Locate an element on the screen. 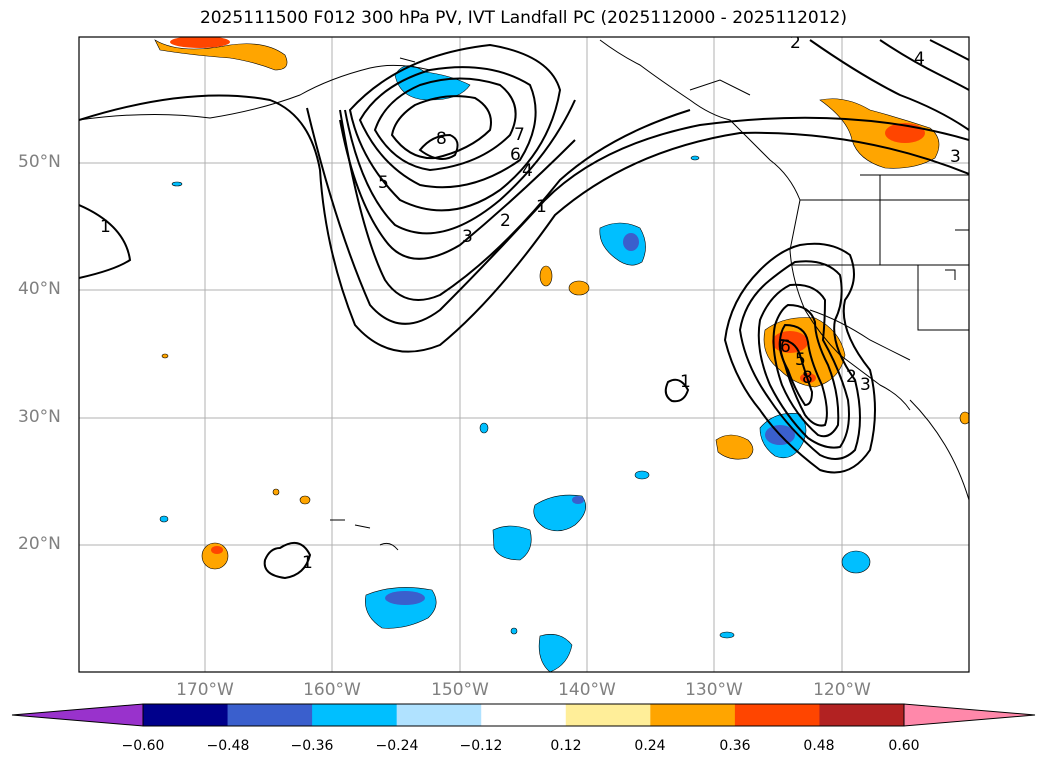  lat-label: 30°N is located at coordinates (39, 417).